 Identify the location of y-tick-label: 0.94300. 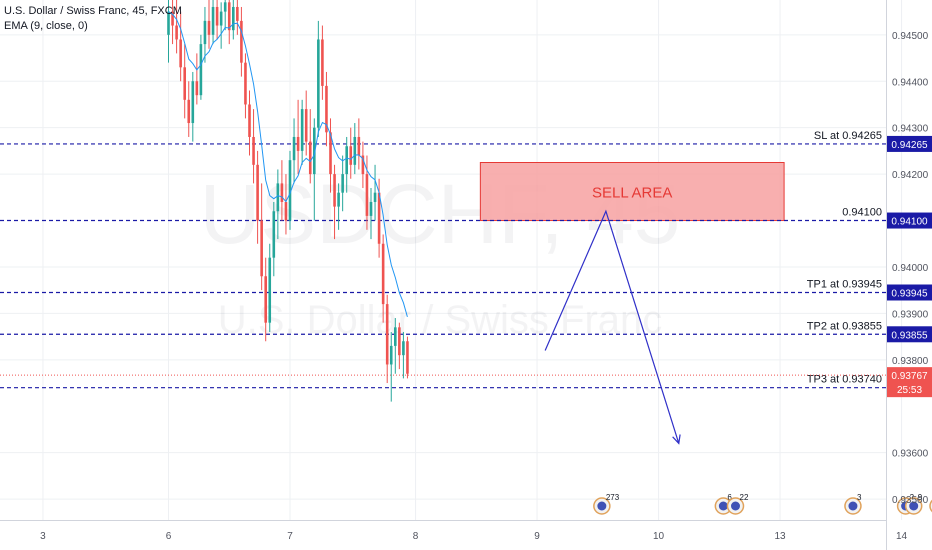
(910, 129).